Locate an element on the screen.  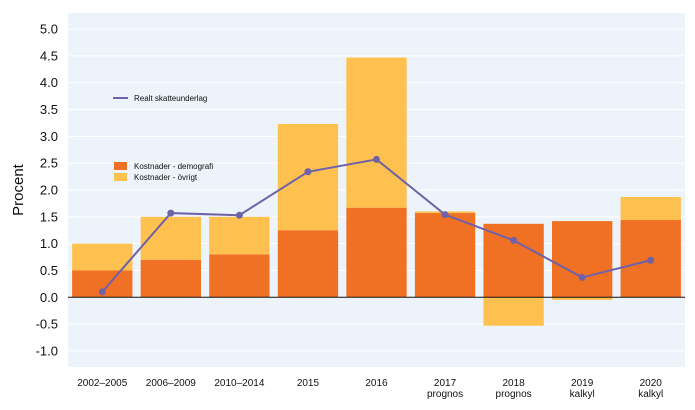
legend-swatch-kostnader-demografi is located at coordinates (120, 166).